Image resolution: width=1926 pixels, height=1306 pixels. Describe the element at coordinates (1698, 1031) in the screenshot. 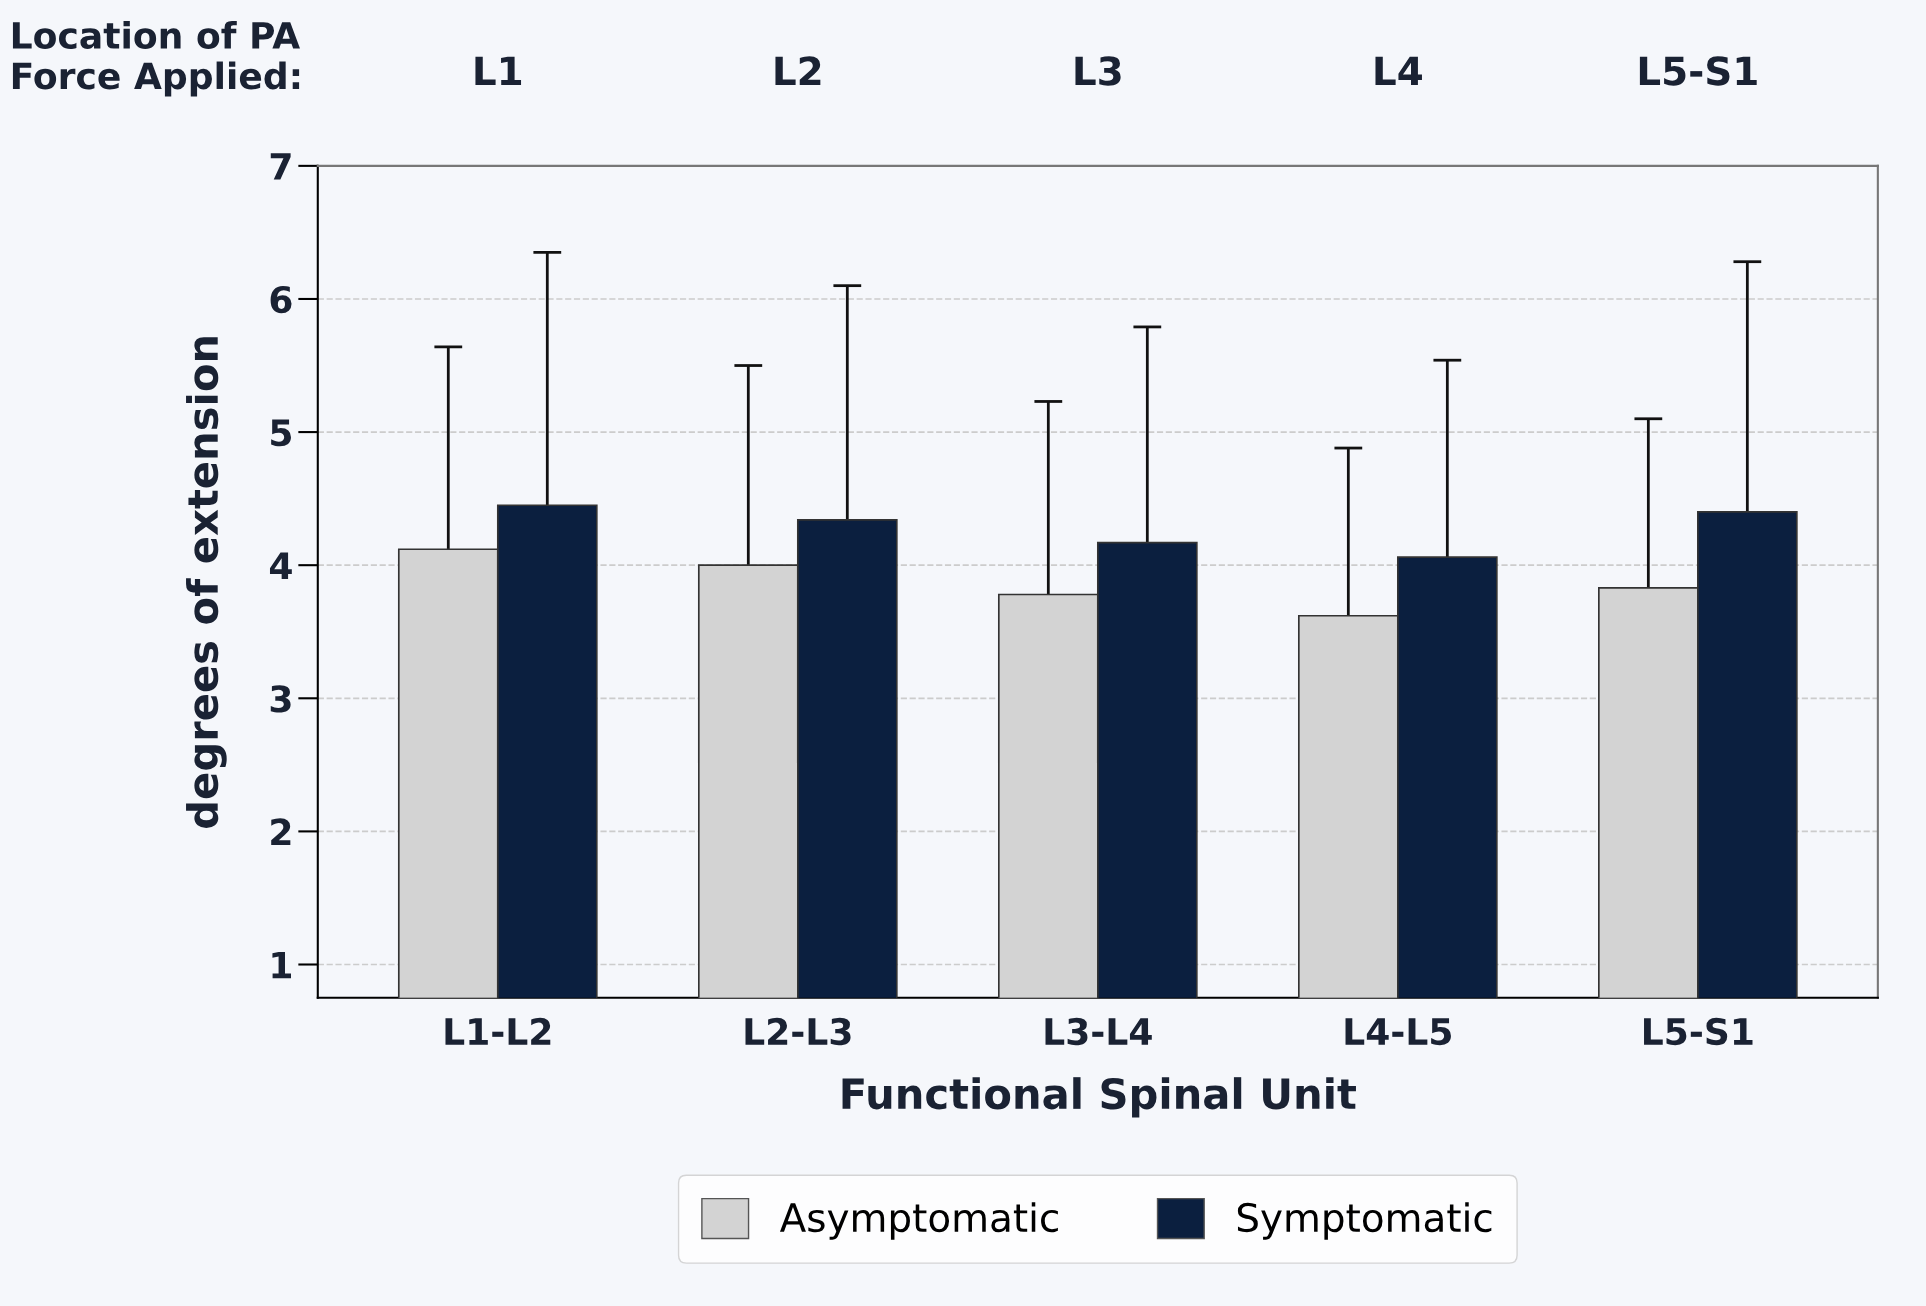

I see `x-tick-label: L5-S1` at that location.